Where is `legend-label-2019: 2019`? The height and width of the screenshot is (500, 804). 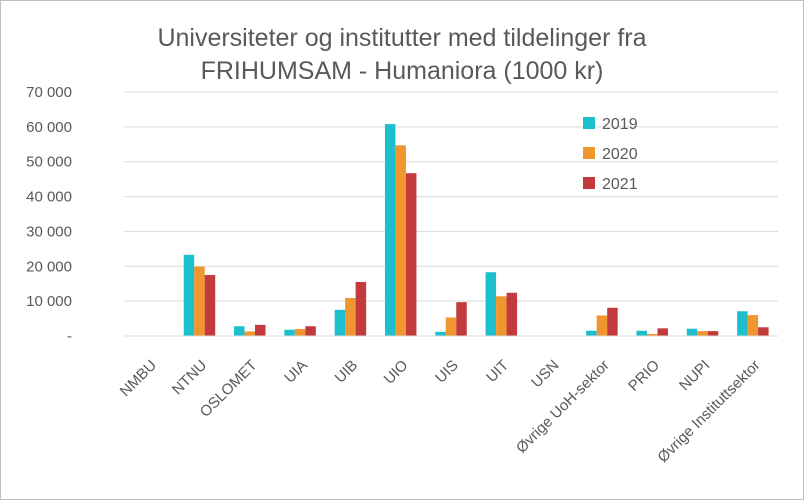
legend-label-2019: 2019 is located at coordinates (620, 124).